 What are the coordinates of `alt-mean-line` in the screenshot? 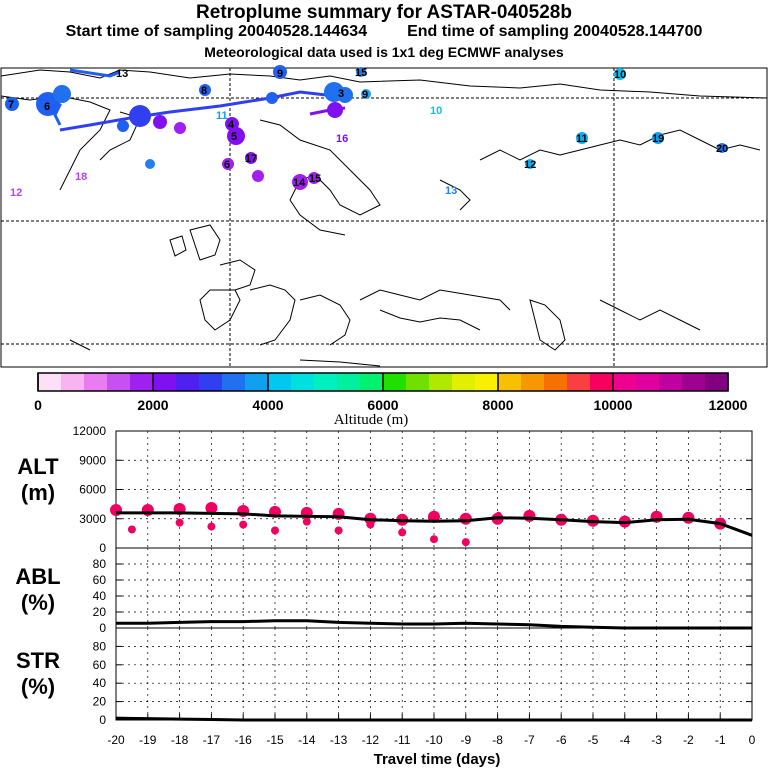 It's located at (434, 524).